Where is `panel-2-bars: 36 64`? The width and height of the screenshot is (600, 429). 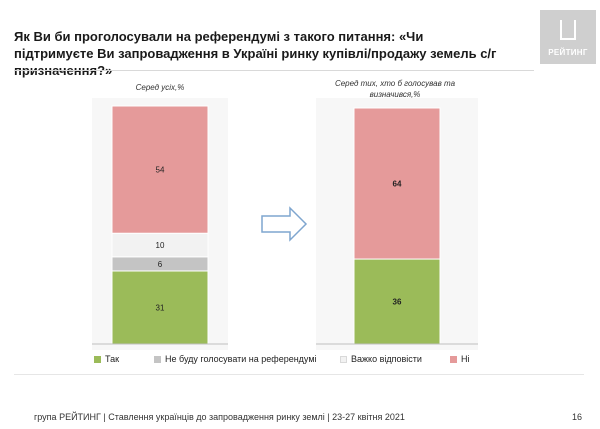
panel-2-bars: 36 64 is located at coordinates (397, 226).